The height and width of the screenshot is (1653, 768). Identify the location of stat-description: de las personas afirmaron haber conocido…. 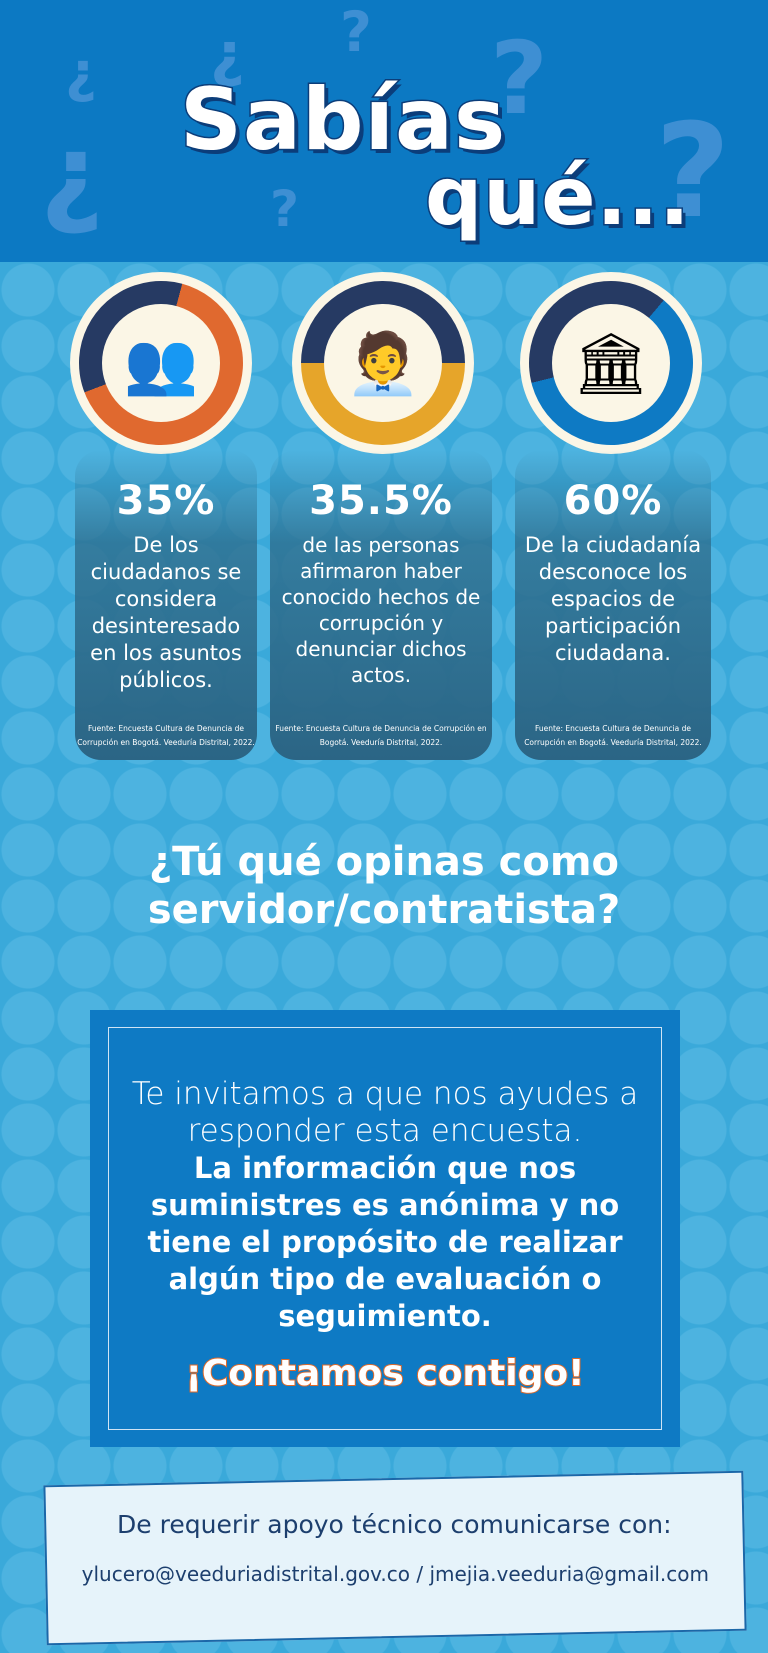
(381, 610).